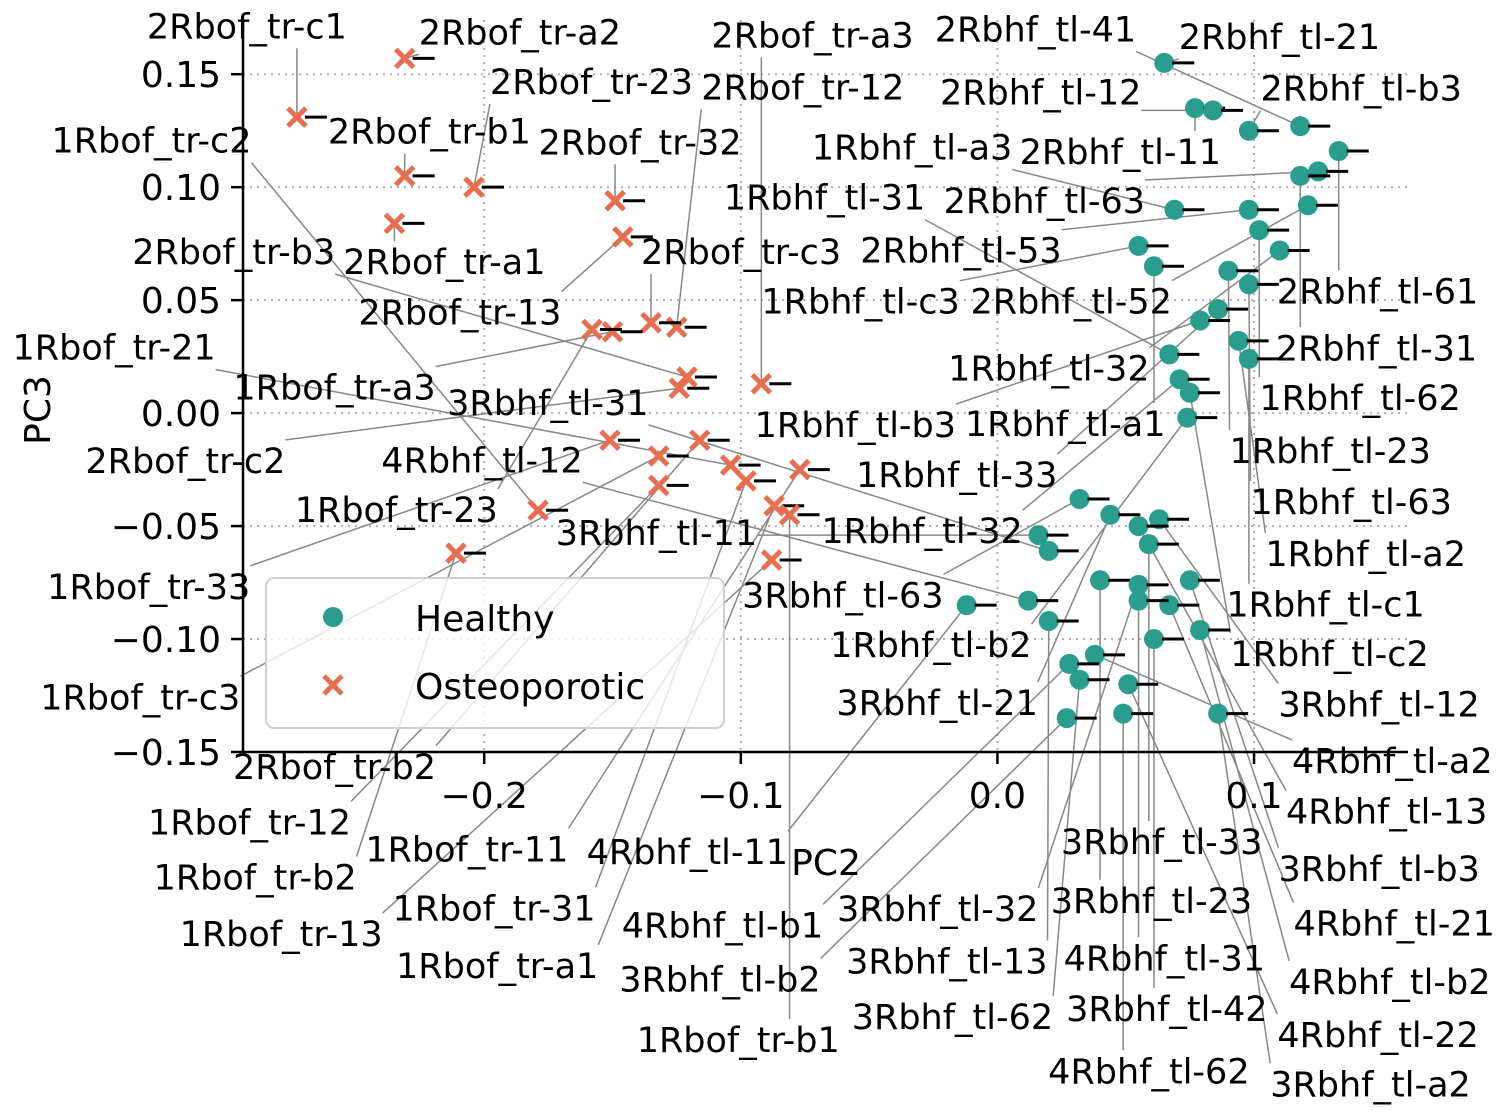 This screenshot has width=1500, height=1120. What do you see at coordinates (946, 962) in the screenshot?
I see `point-label: 3Rbhf_tl-13` at bounding box center [946, 962].